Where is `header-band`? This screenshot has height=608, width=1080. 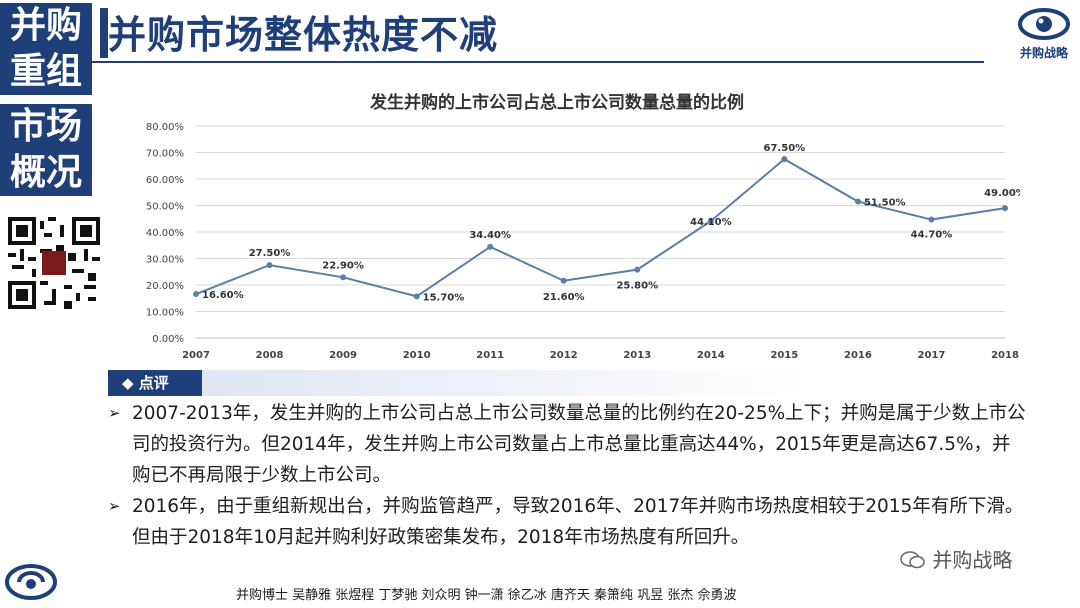
header-band is located at coordinates (538, 33).